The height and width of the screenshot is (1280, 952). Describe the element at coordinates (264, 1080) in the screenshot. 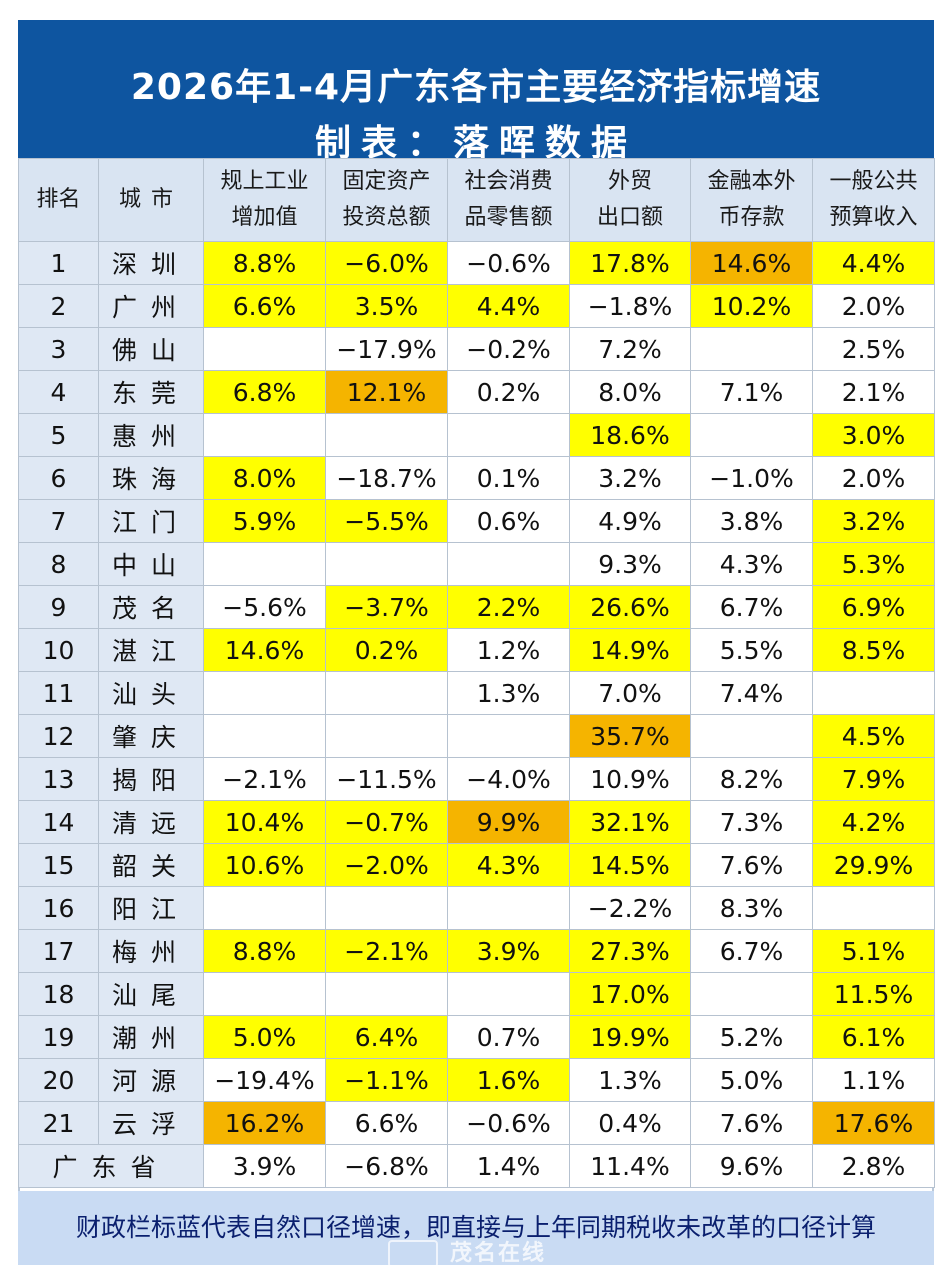

I see `indicator-cell: −19.4%` at that location.